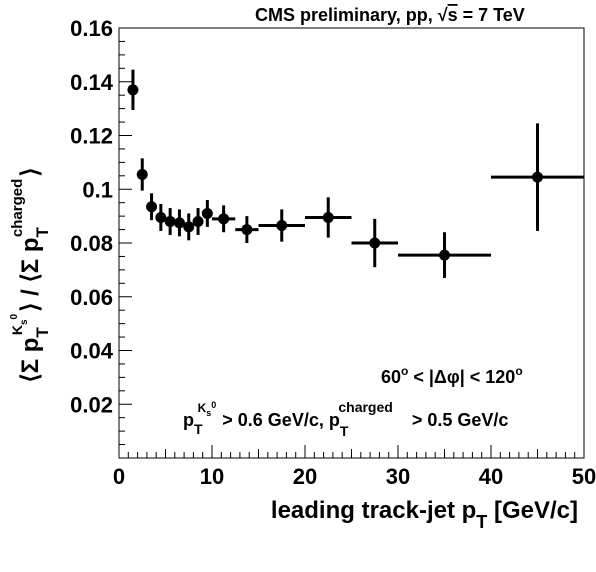  What do you see at coordinates (344, 431) in the screenshot?
I see `cut-p2-sub: T` at bounding box center [344, 431].